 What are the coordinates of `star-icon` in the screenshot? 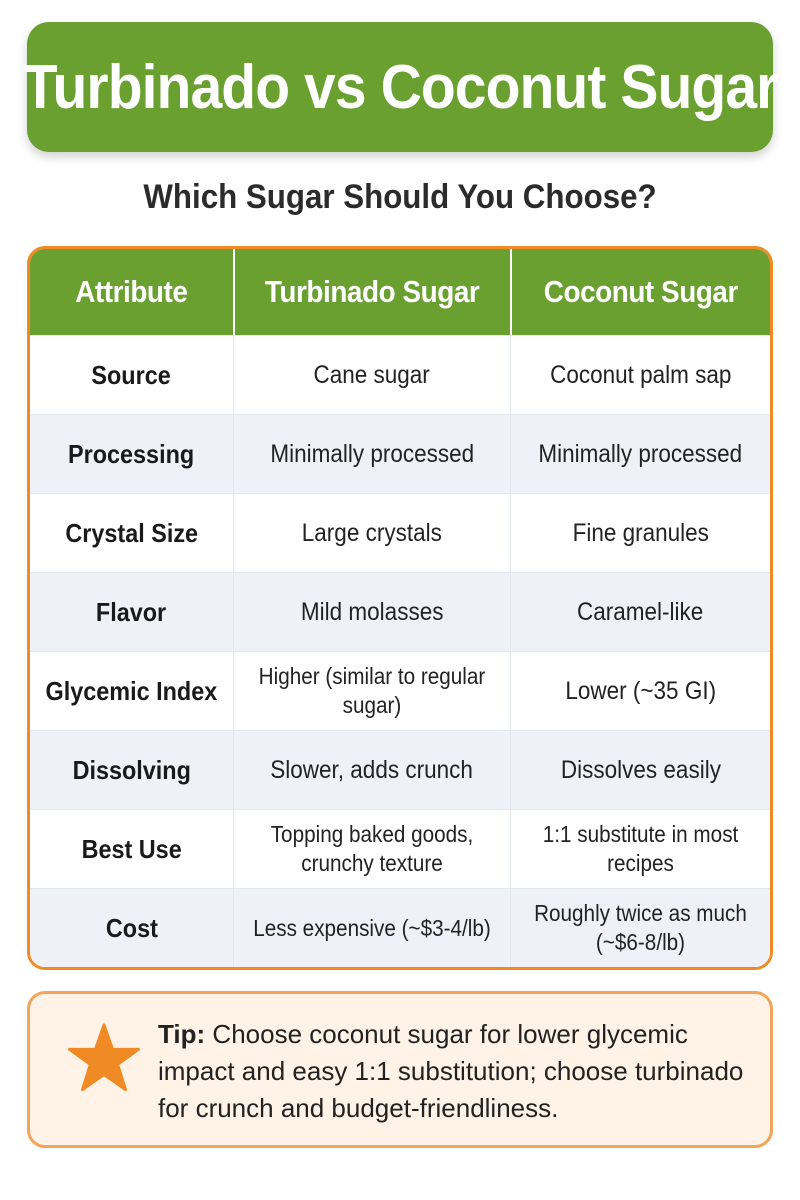 It's located at (104, 1057).